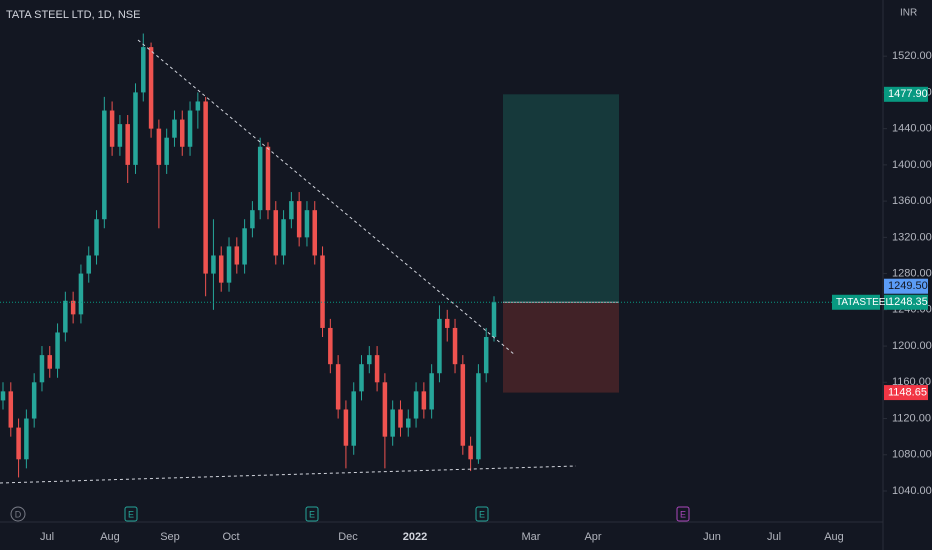 This screenshot has width=932, height=550. I want to click on price-label: 1248.35, so click(908, 302).